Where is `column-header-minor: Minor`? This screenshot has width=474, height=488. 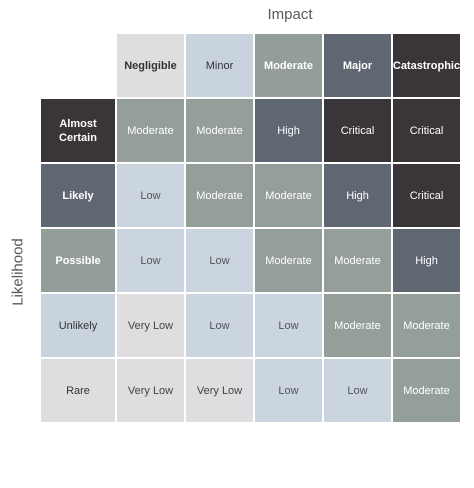
column-header-minor: Minor is located at coordinates (219, 65).